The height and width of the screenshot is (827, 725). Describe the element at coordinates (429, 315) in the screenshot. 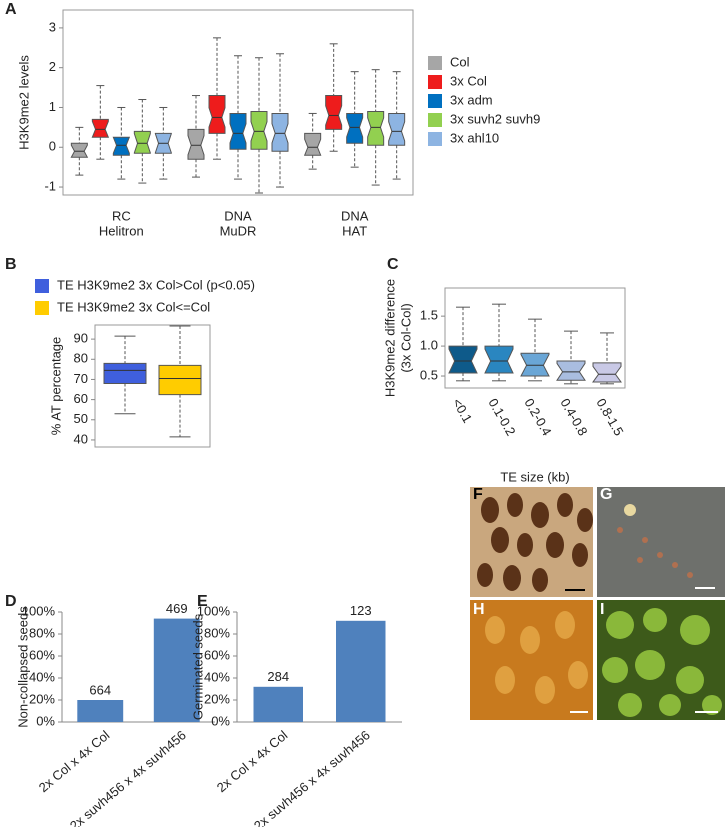

I see `y-tick-label: 1.5` at that location.